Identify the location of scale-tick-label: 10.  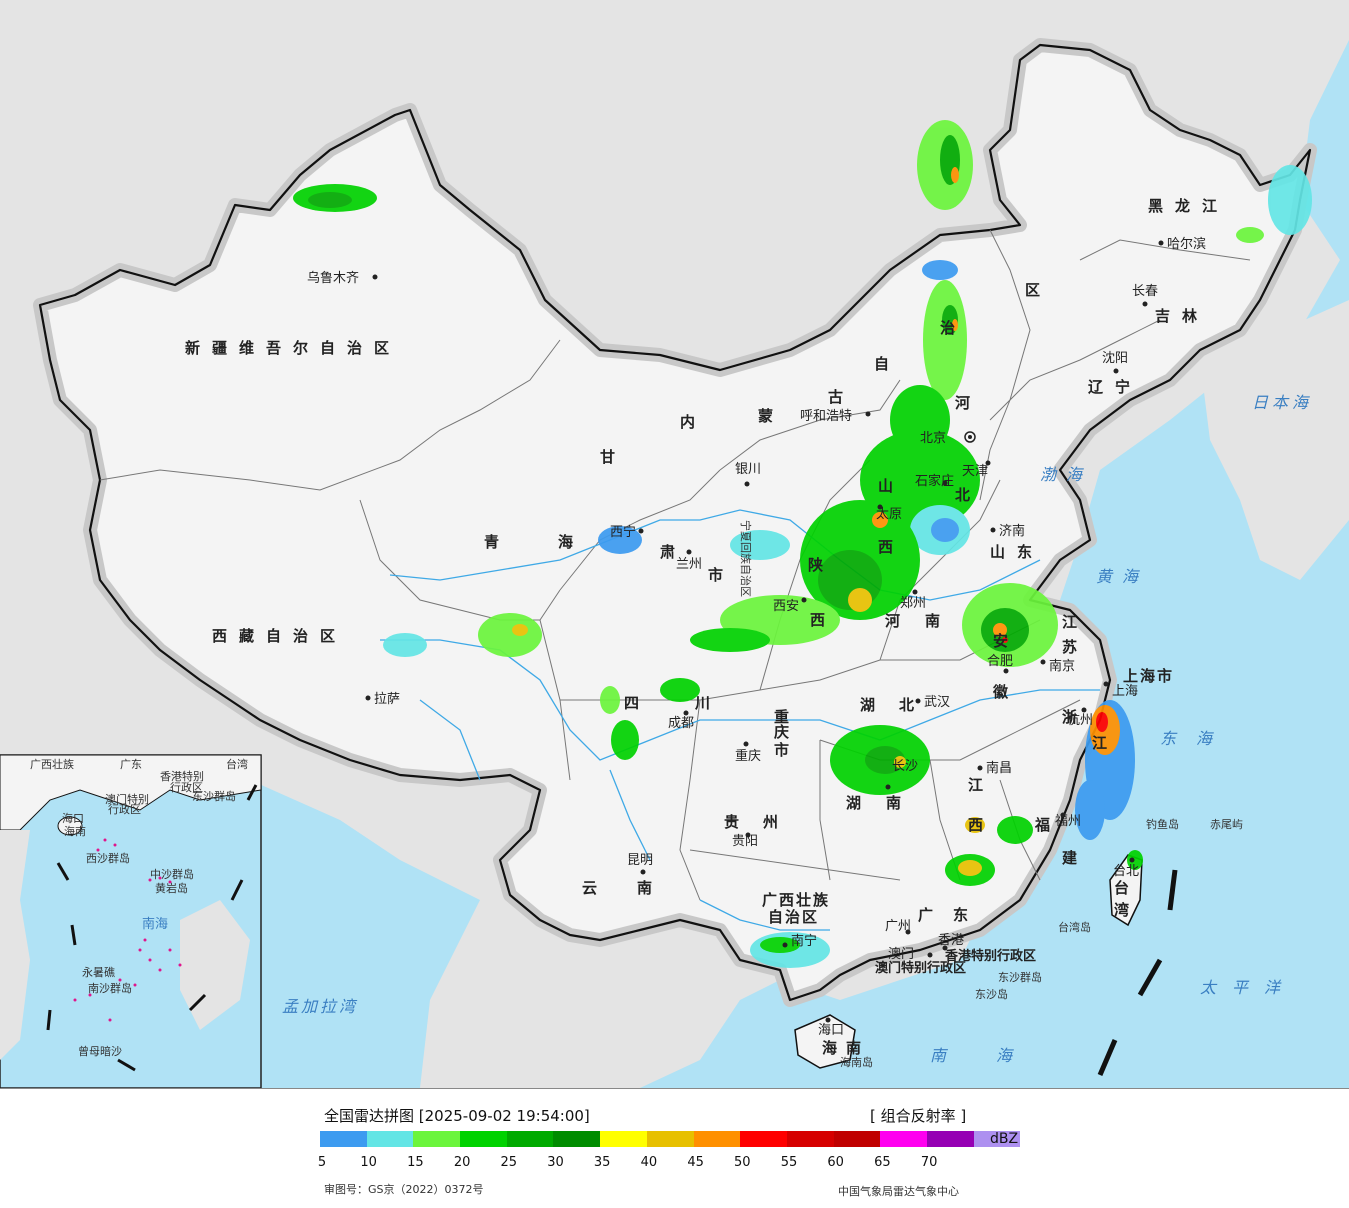
(368, 1162).